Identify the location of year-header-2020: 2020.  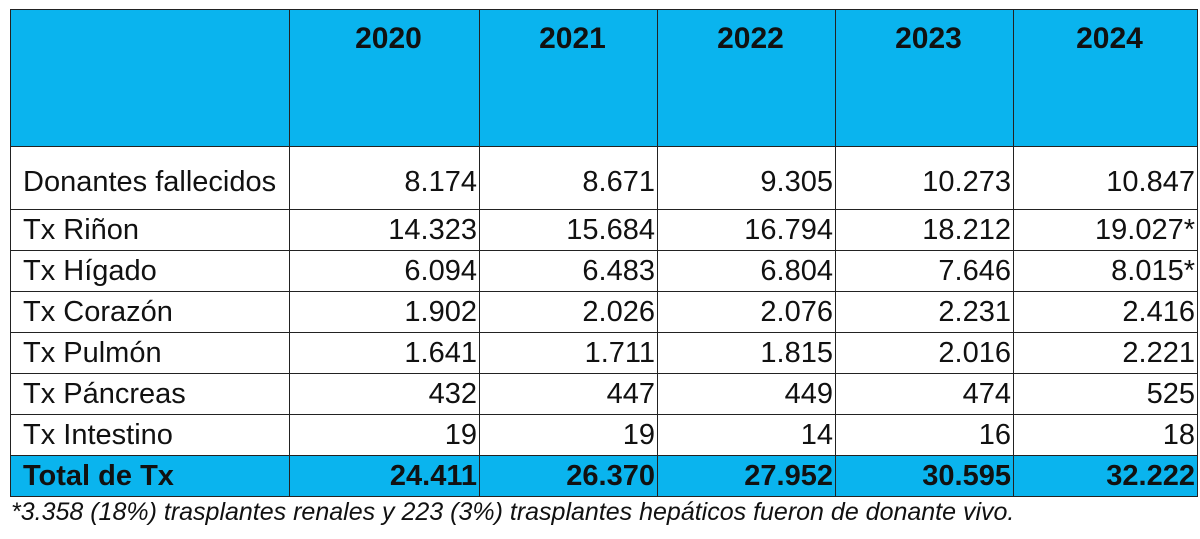
(384, 78).